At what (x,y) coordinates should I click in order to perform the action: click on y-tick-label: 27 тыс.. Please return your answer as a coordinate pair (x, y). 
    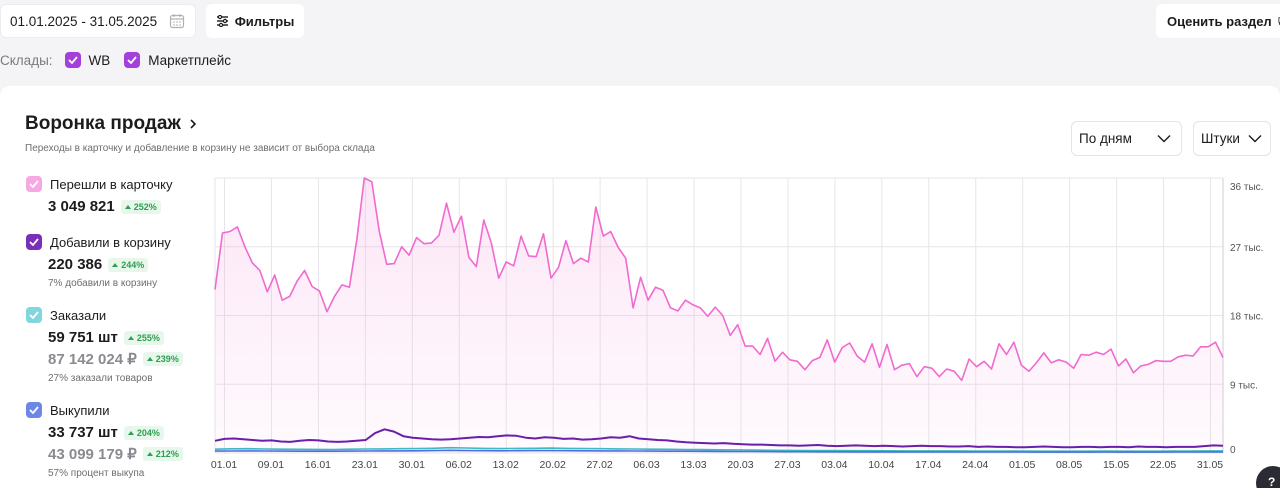
    Looking at the image, I should click on (1246, 248).